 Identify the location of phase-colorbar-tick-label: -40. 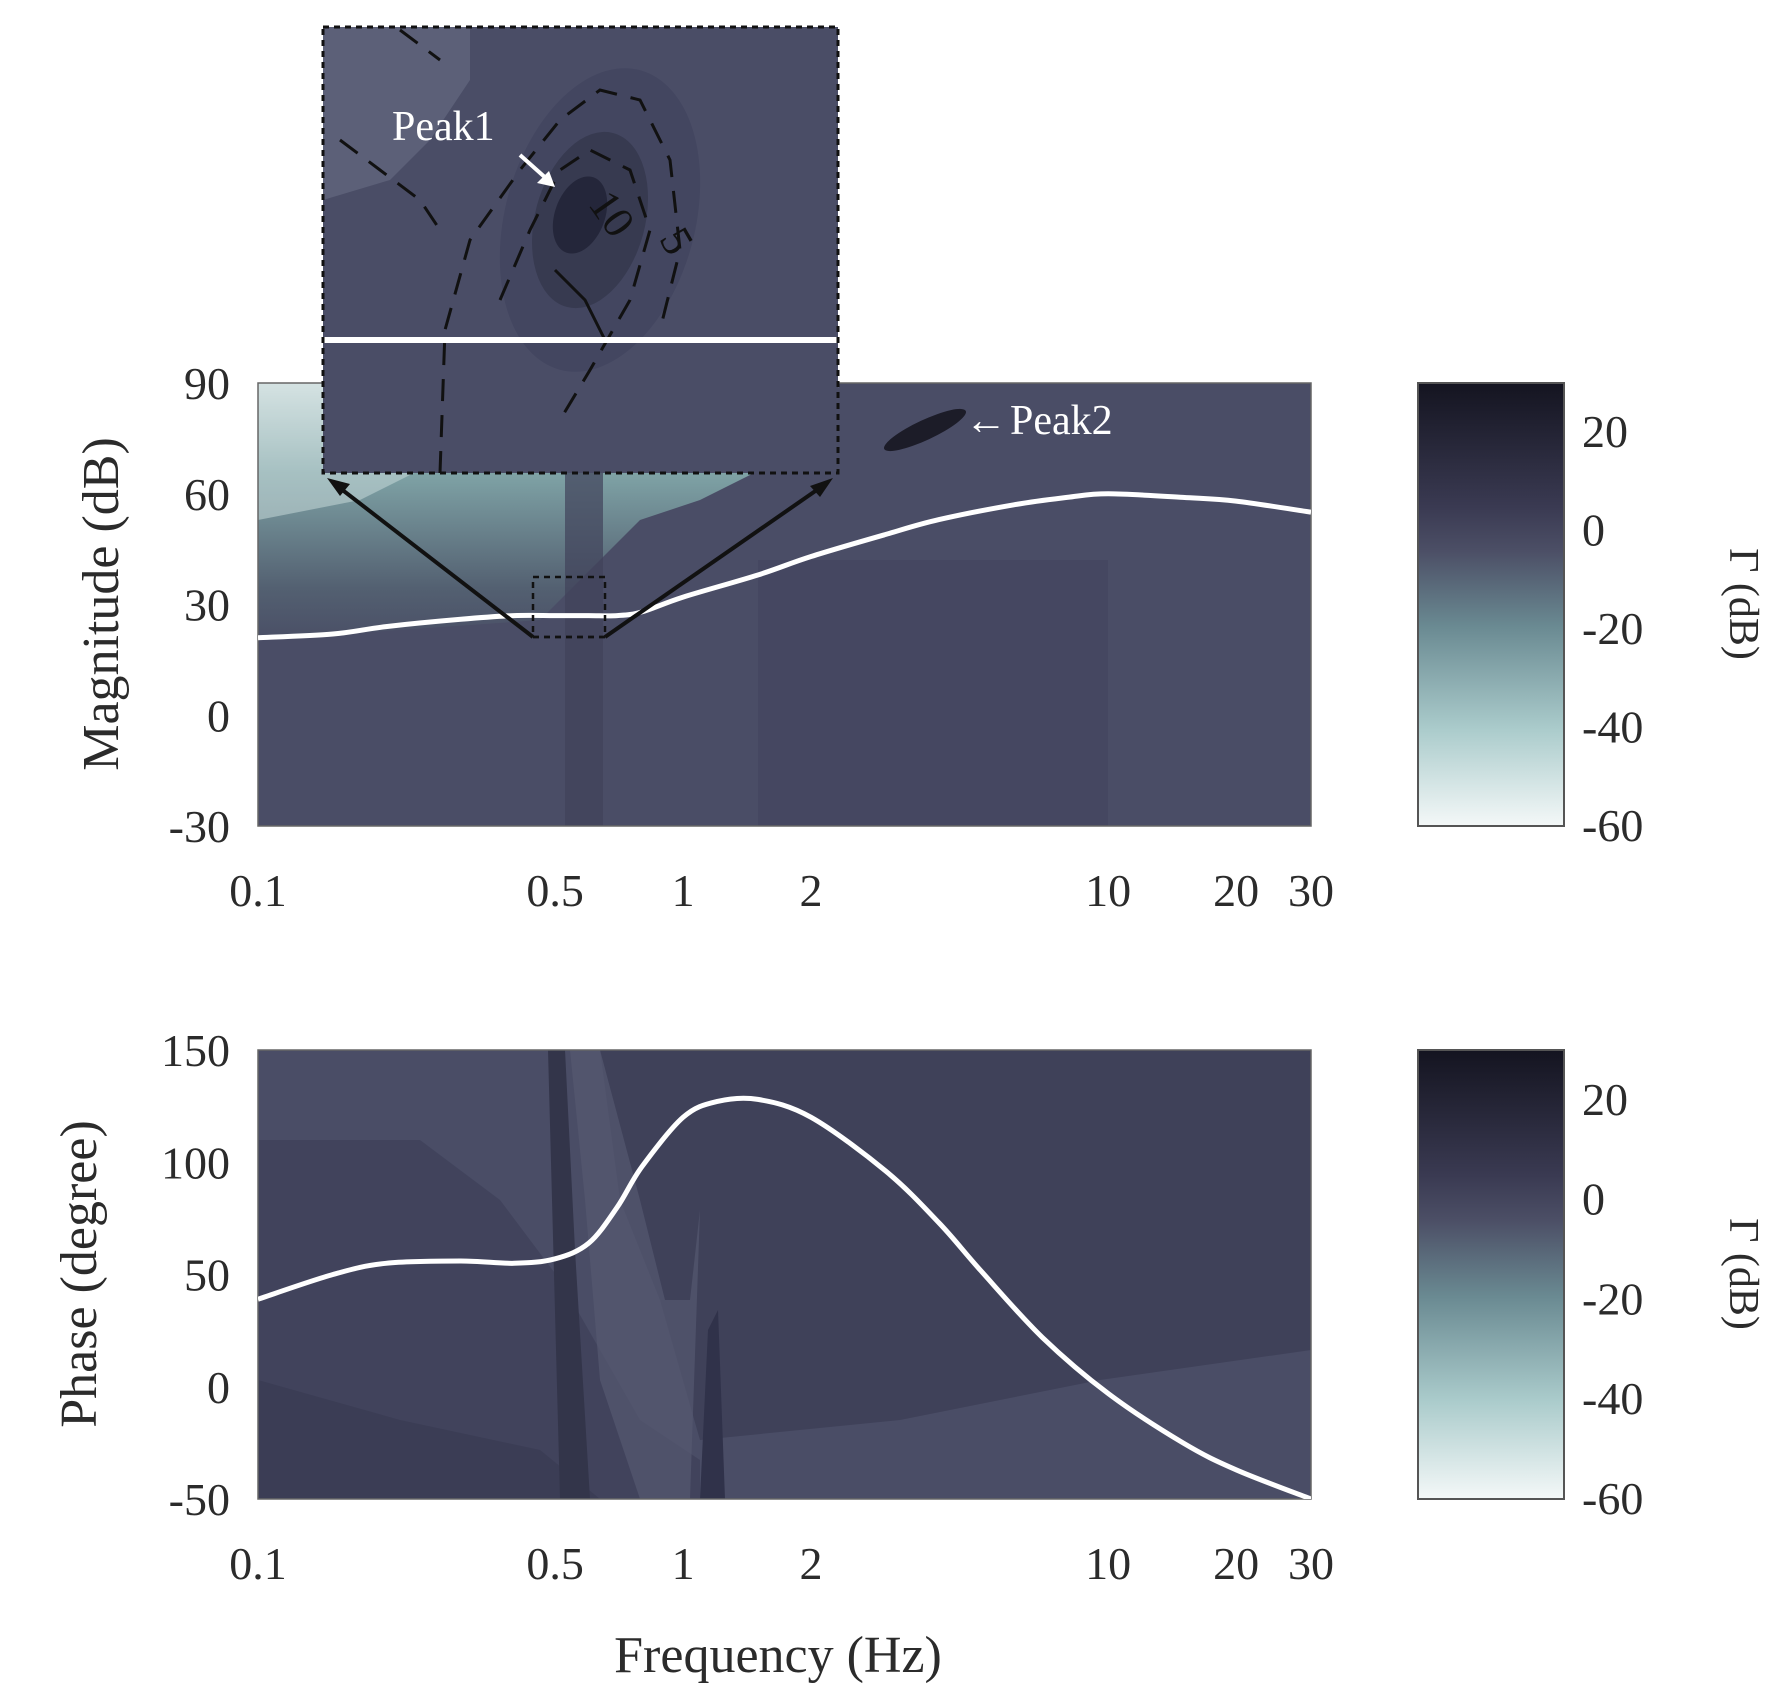
(1612, 1398).